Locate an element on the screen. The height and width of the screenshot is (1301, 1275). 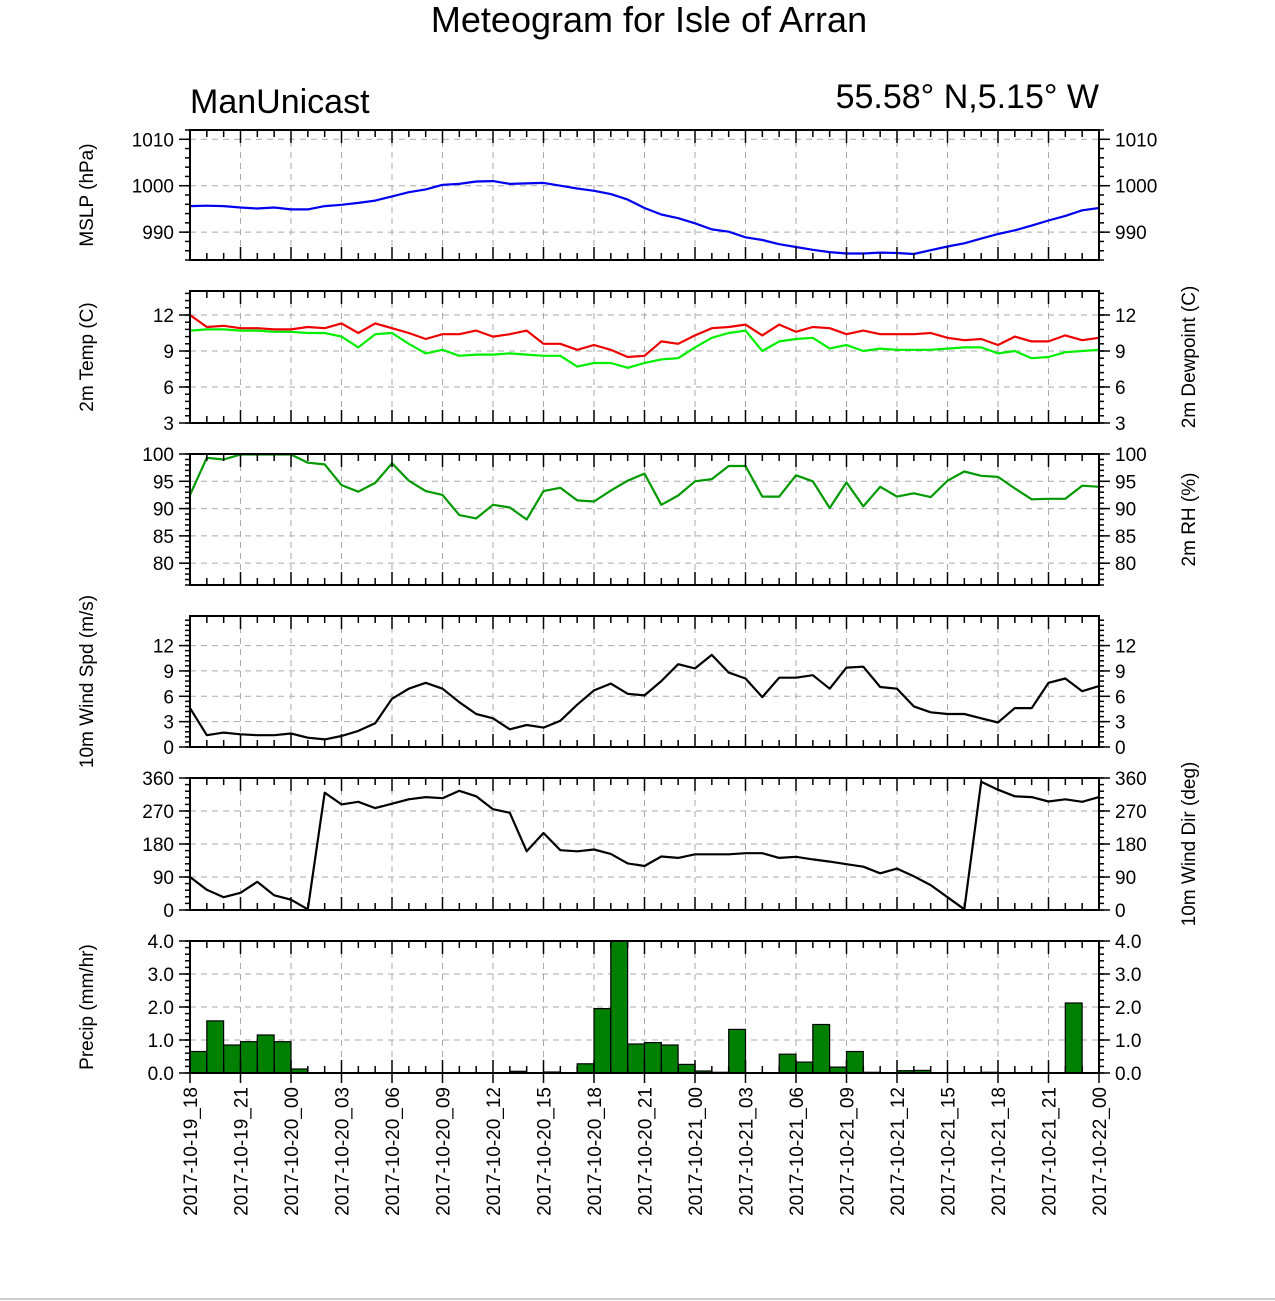
y-tick-label-left: 0.0 is located at coordinates (161, 1074).